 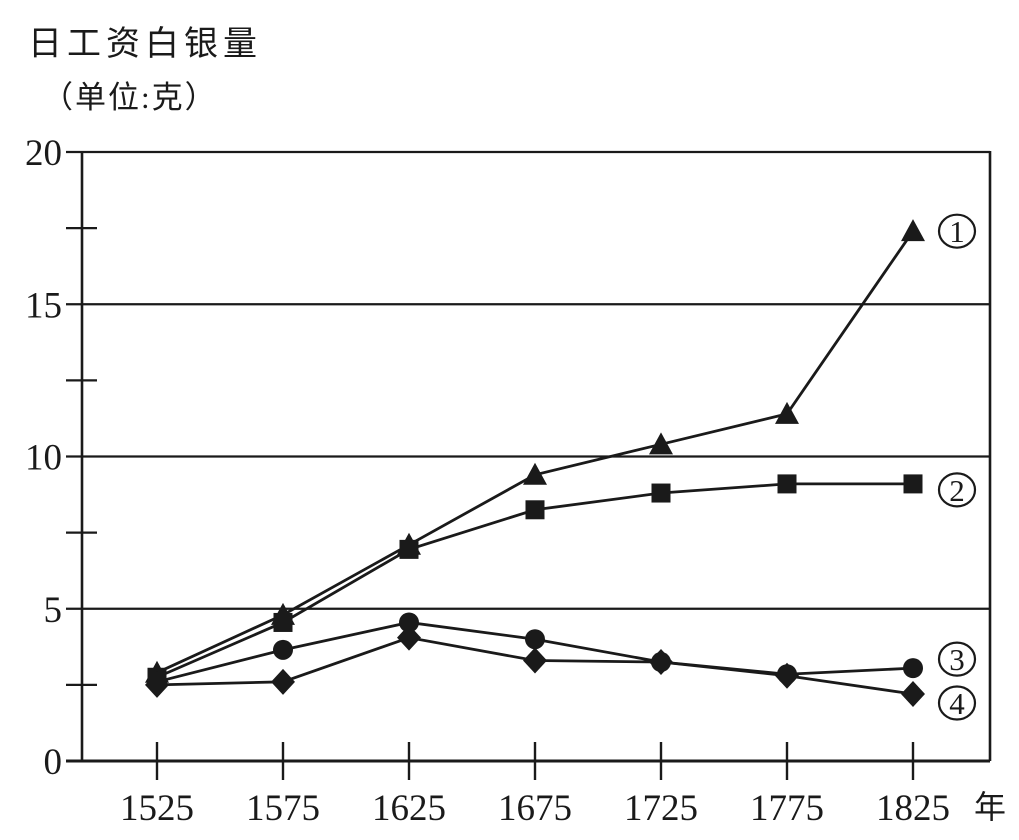 I want to click on series-label-digit-4: 4, so click(x=957, y=703).